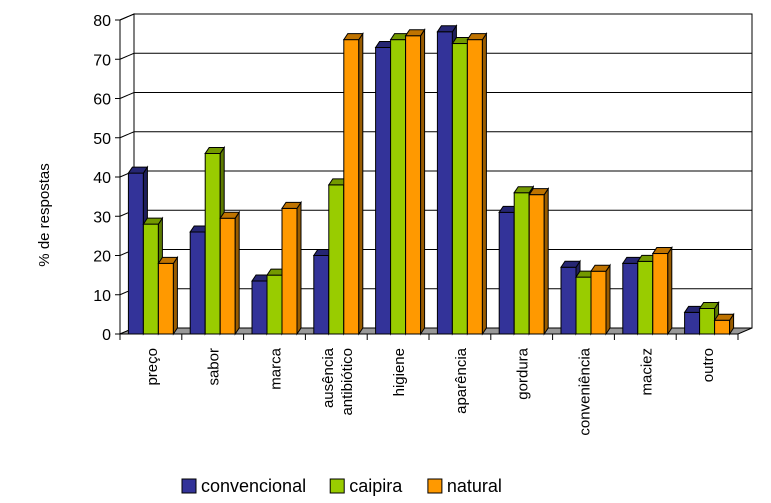  I want to click on legend-item-convencional: convencional, so click(243, 486).